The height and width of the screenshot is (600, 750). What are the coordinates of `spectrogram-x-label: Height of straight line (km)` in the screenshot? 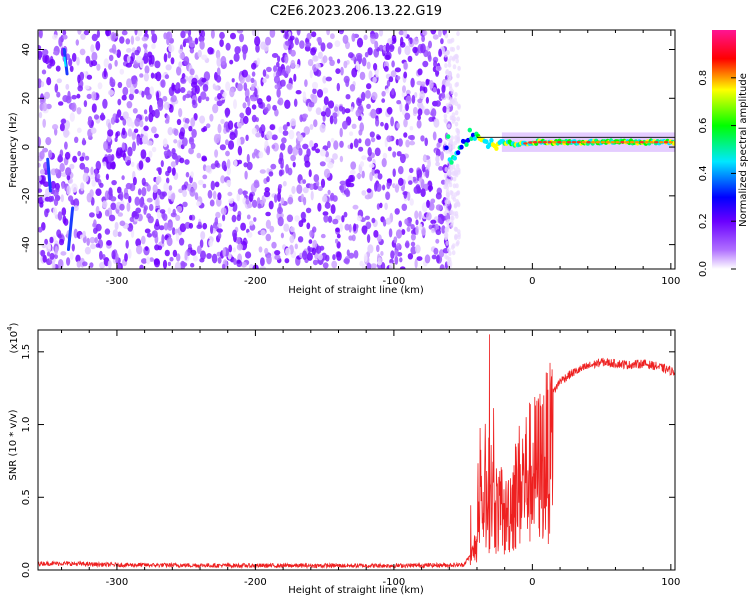 It's located at (356, 290).